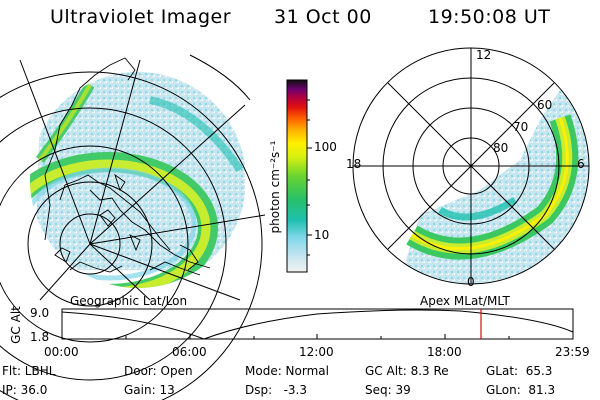  What do you see at coordinates (354, 164) in the screenshot?
I see `mlt-label-18: 18` at bounding box center [354, 164].